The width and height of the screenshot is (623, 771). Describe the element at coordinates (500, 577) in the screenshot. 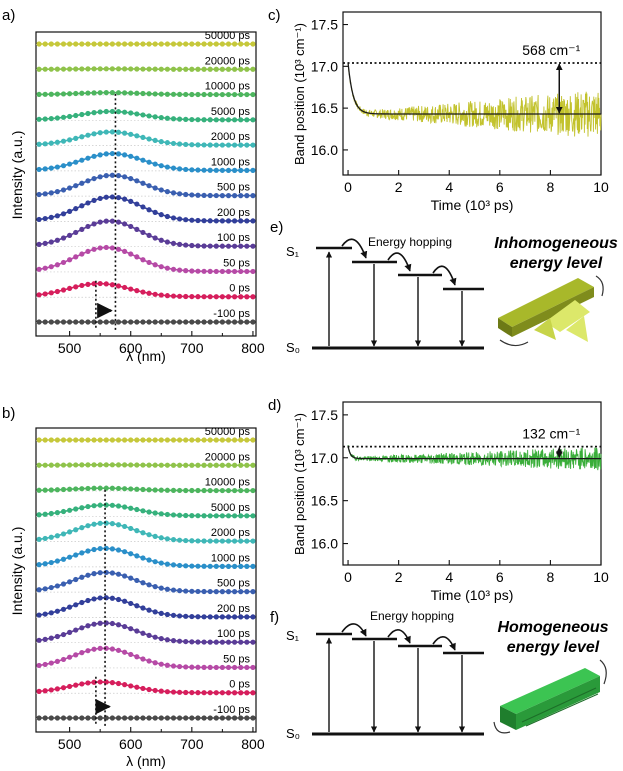

I see `panel-d-x-tick-label: 6` at that location.